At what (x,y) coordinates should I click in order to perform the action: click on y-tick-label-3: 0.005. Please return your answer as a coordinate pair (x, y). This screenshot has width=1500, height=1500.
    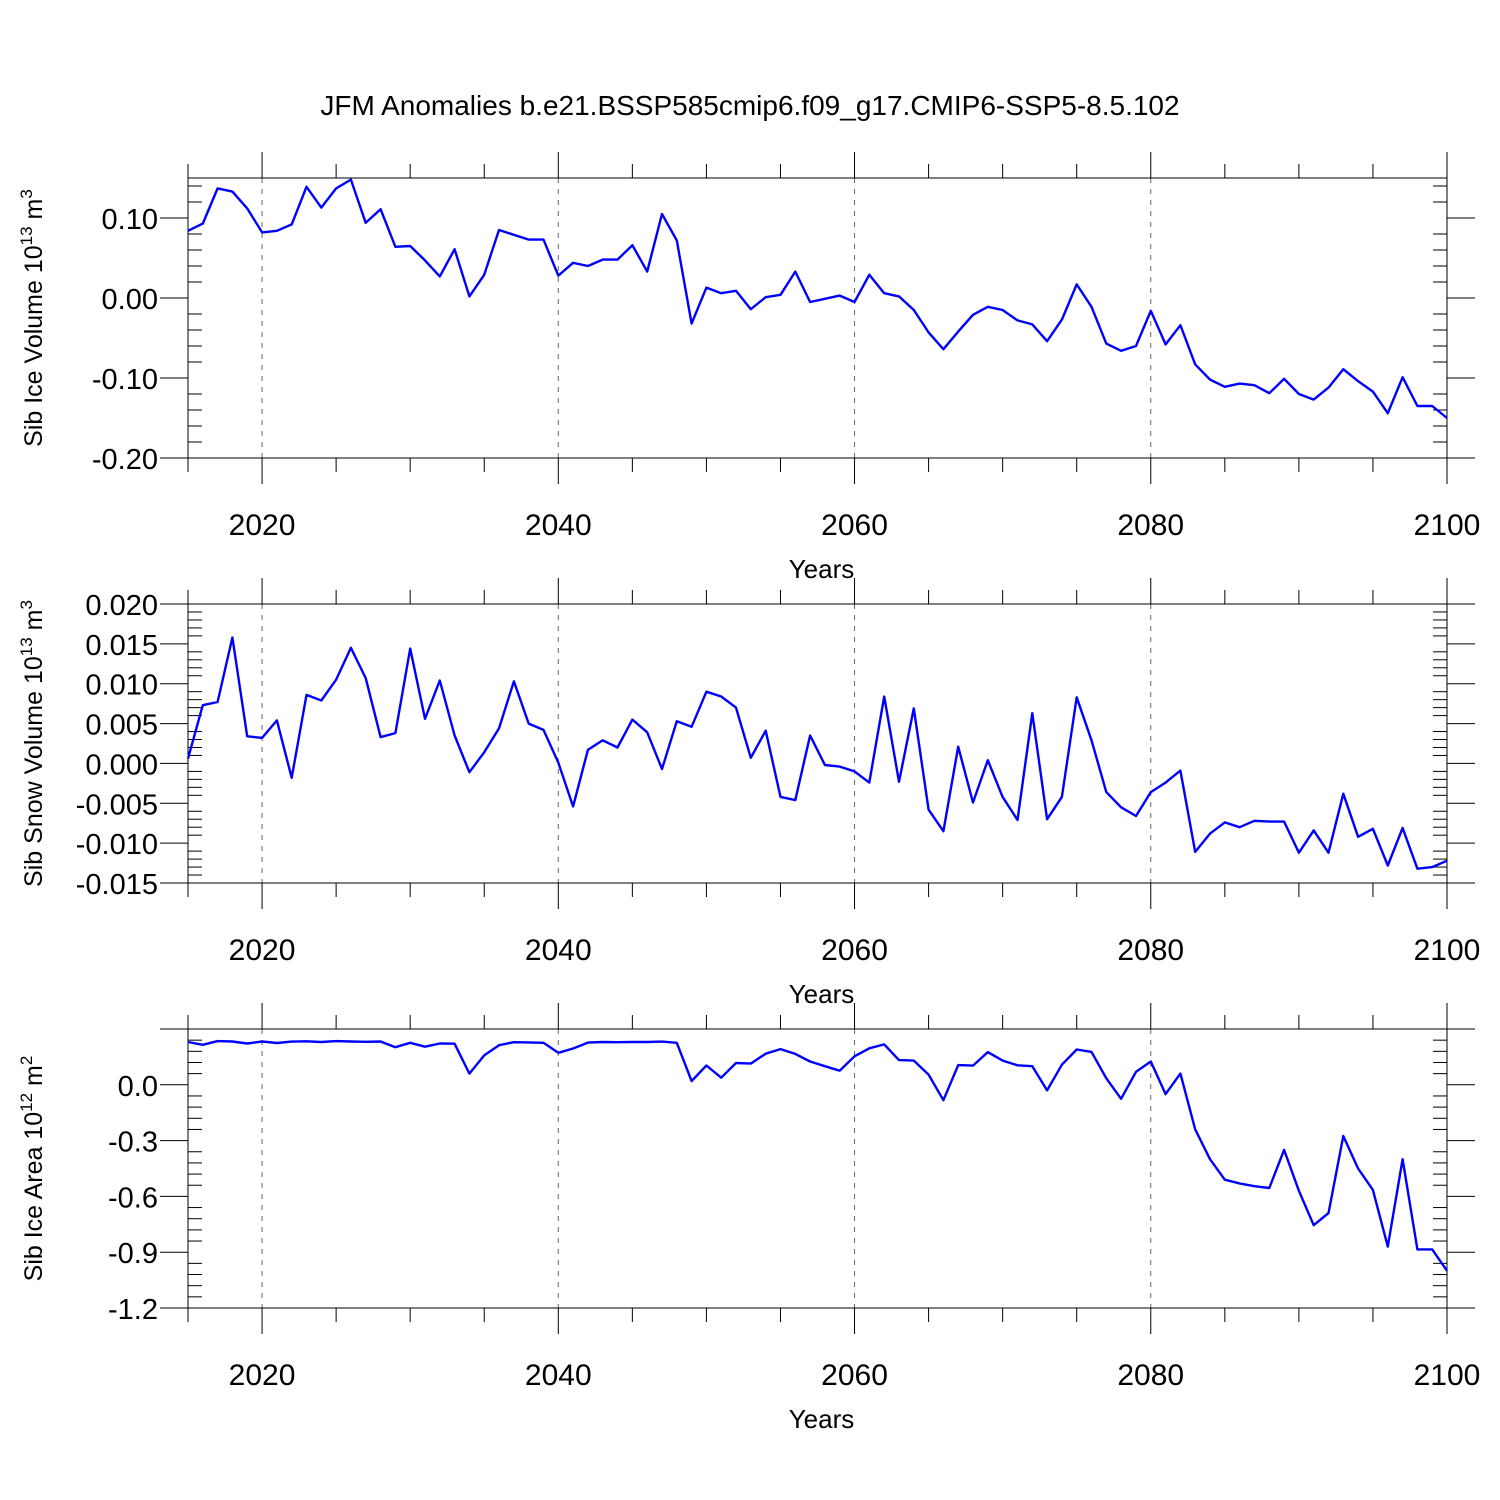
    Looking at the image, I should click on (121, 726).